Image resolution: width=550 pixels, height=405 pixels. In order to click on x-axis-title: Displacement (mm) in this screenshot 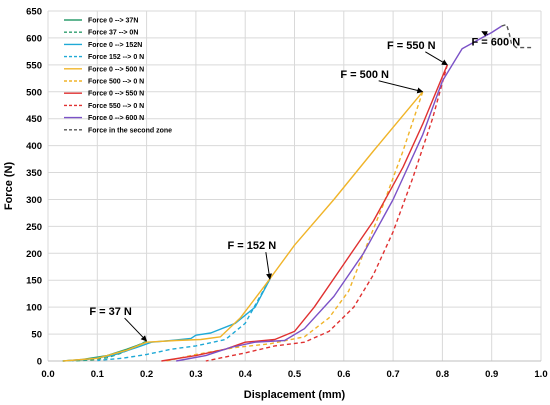, I will do `click(295, 395)`.